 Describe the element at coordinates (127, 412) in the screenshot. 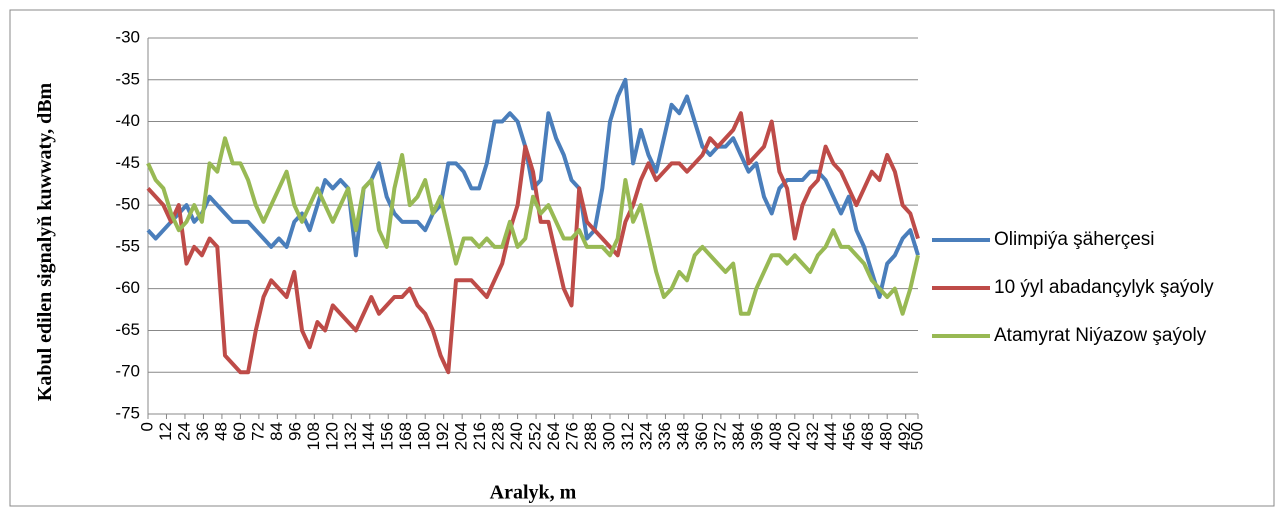

I see `y-tick-label: -75` at that location.